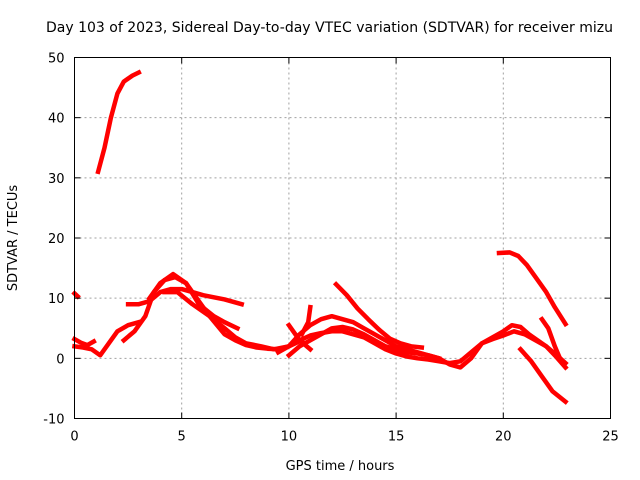 The width and height of the screenshot is (640, 480). I want to click on y-tick-label: 50, so click(56, 59).